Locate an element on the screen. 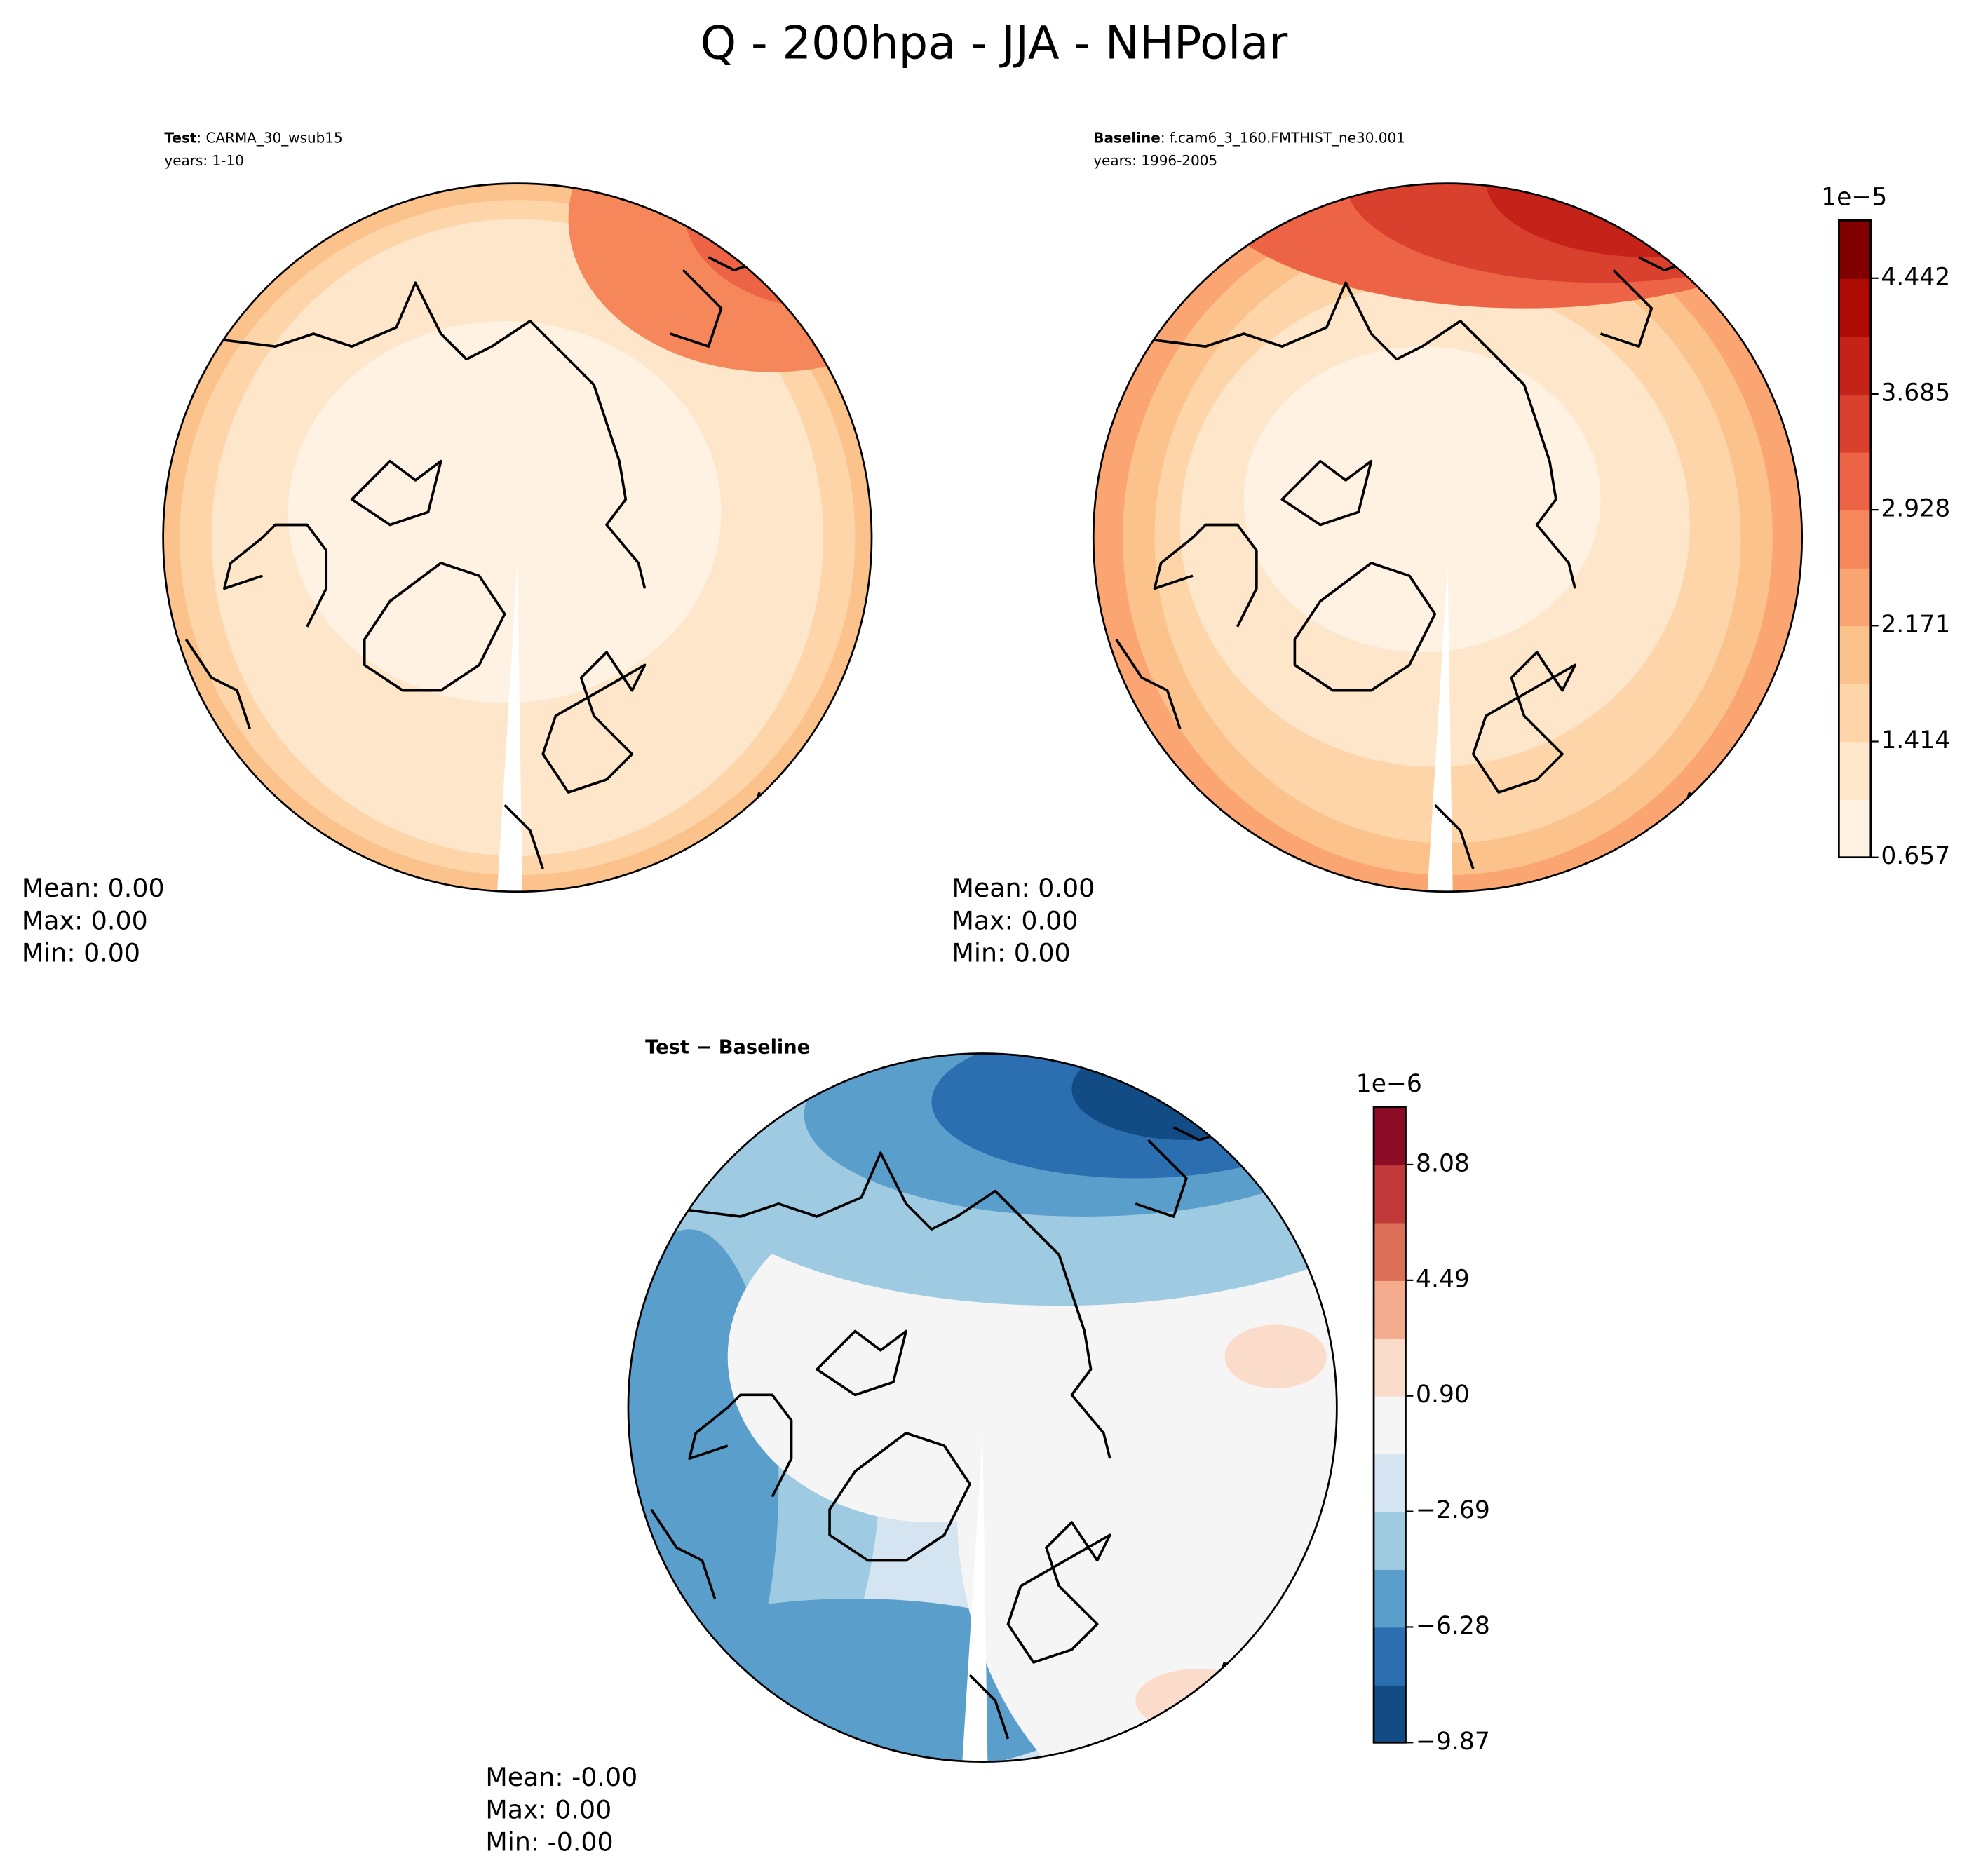  colorbar-exponent: 1e−5 is located at coordinates (1854, 198).